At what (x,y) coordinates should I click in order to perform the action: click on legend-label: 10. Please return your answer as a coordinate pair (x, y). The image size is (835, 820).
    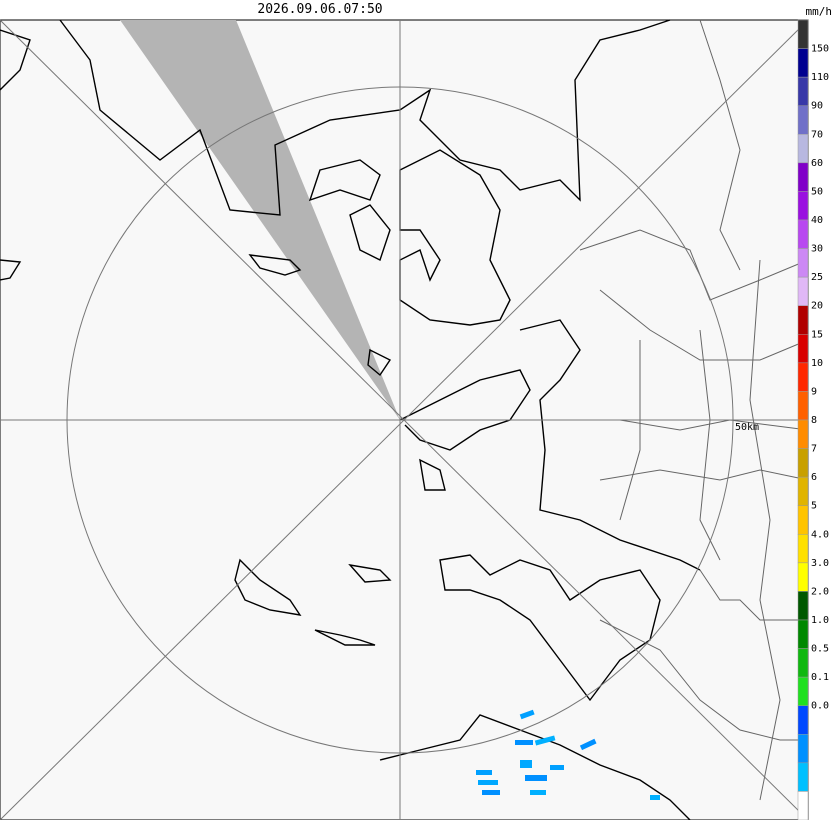
    Looking at the image, I should click on (817, 363).